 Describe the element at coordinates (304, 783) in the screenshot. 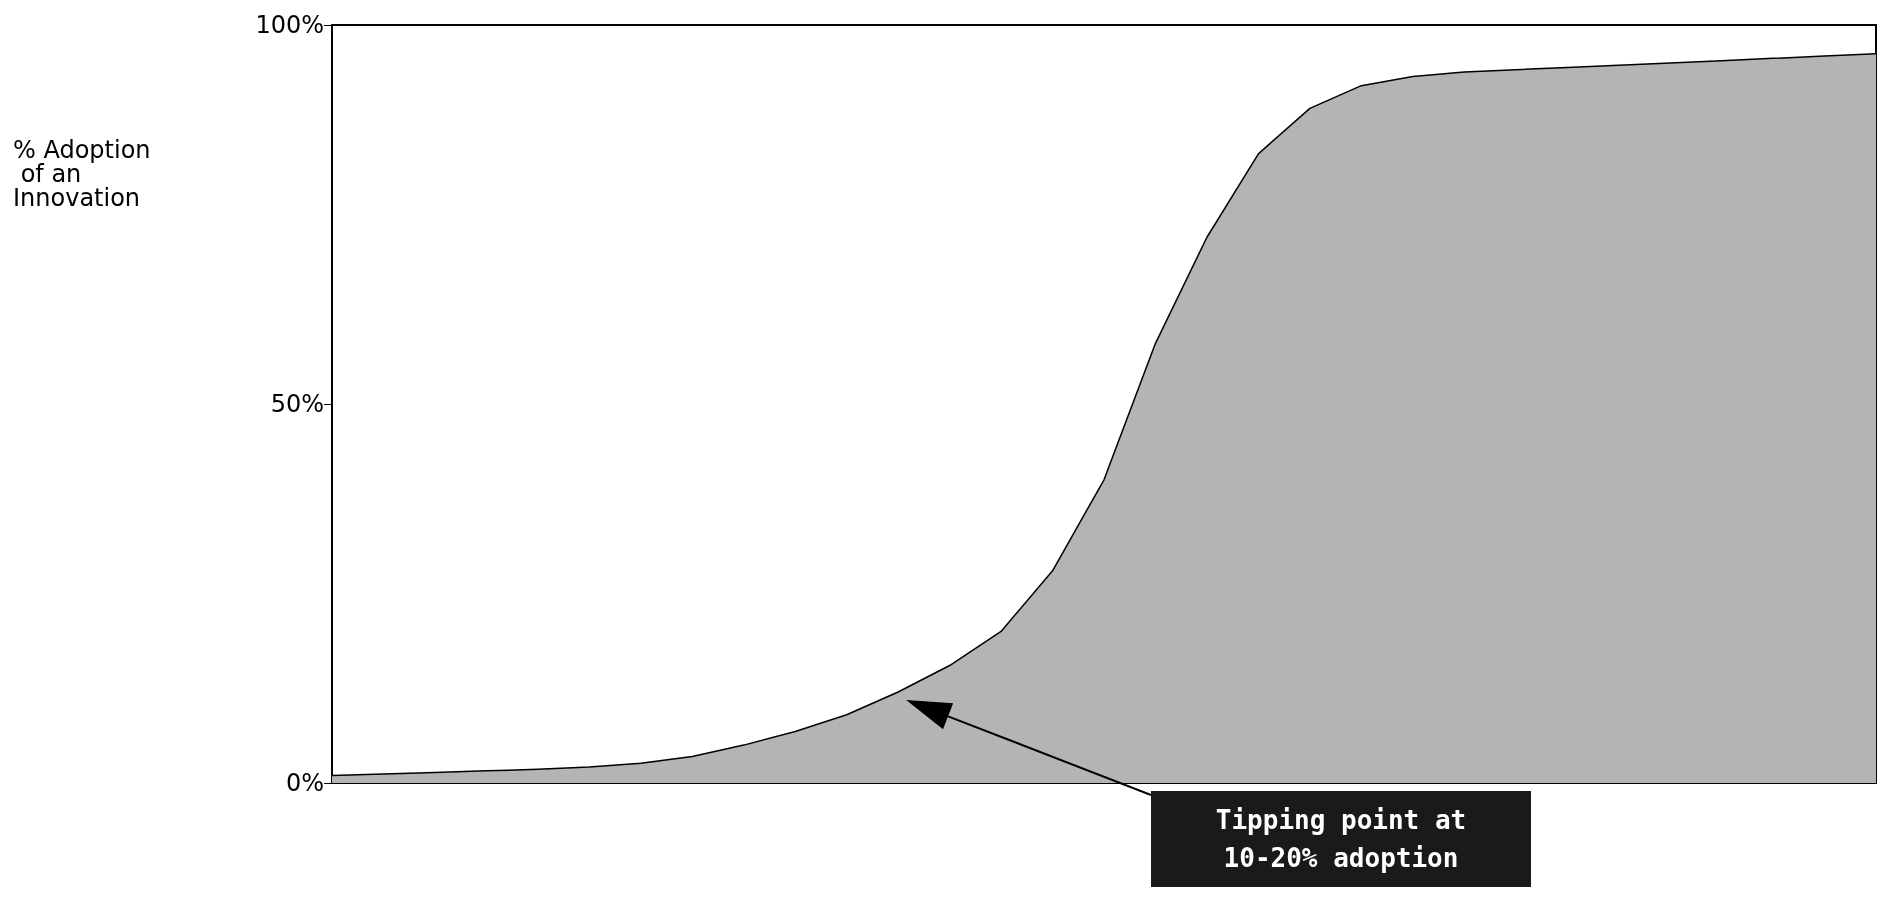

I see `y-tick-label: 0%` at that location.